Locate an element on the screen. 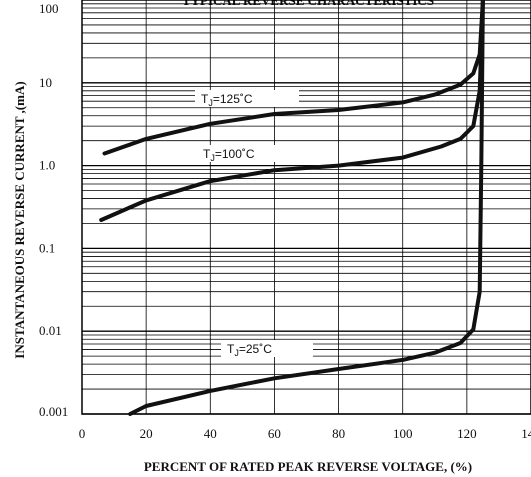 The image size is (531, 477). curve-label-2: TJ=25˚C is located at coordinates (249, 350).